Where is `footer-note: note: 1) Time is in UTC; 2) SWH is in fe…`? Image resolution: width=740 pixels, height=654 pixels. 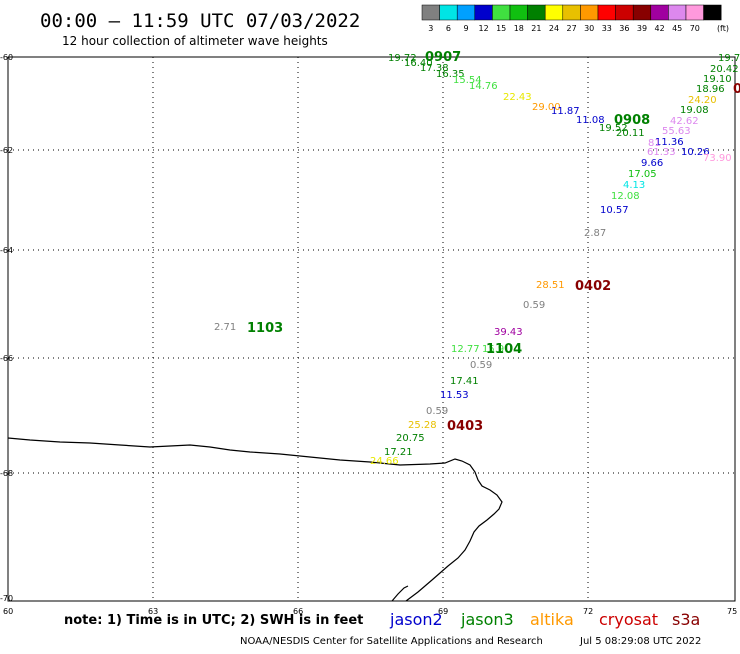
footer-note: note: 1) Time is in UTC; 2) SWH is in fe… is located at coordinates (213, 620).